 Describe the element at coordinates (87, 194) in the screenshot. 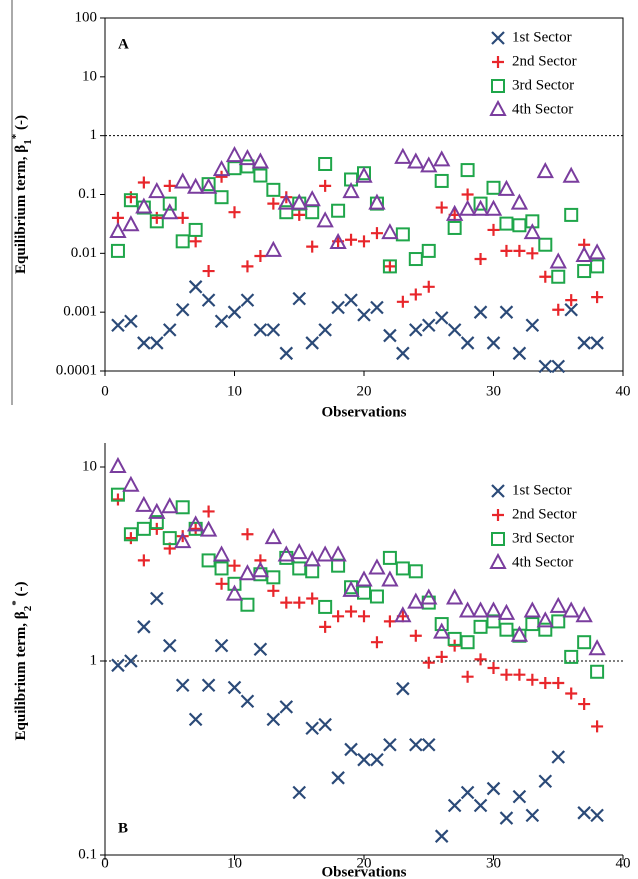

I see `y-tick-label: 0.1` at that location.